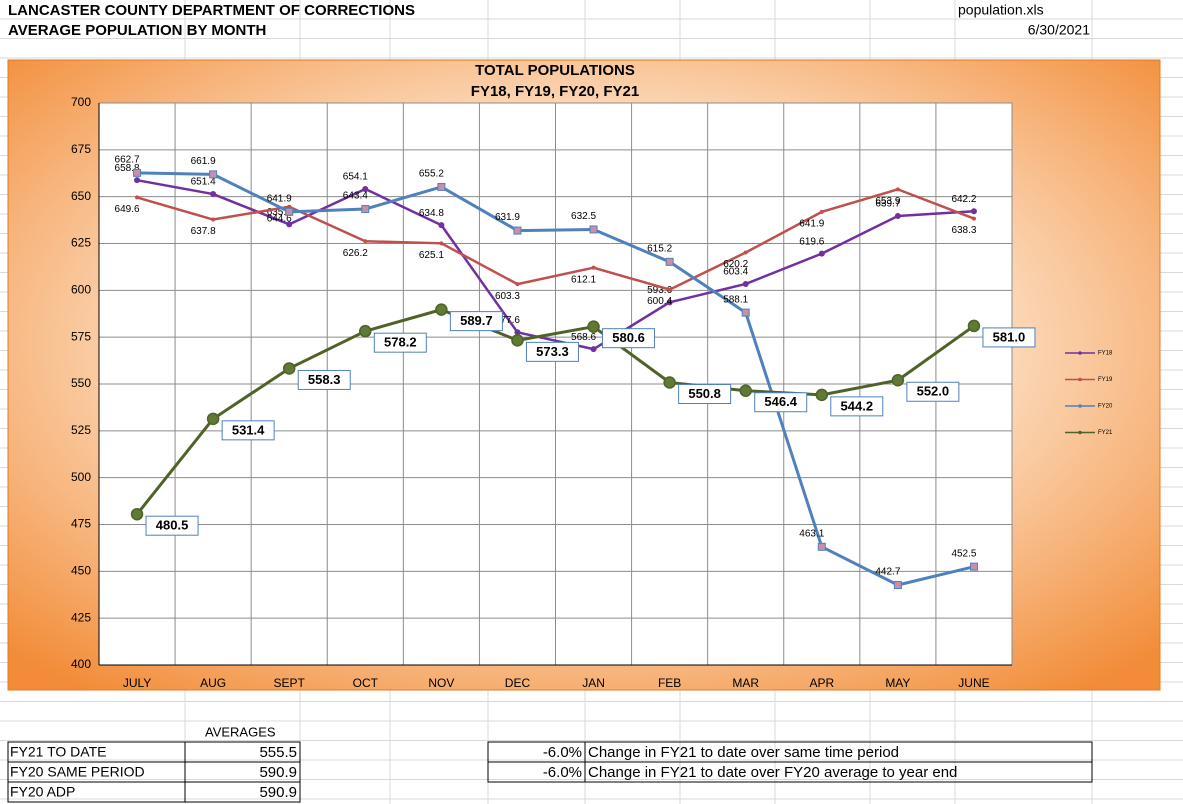  Describe the element at coordinates (290, 683) in the screenshot. I see `x-tick-label: SEPT` at that location.